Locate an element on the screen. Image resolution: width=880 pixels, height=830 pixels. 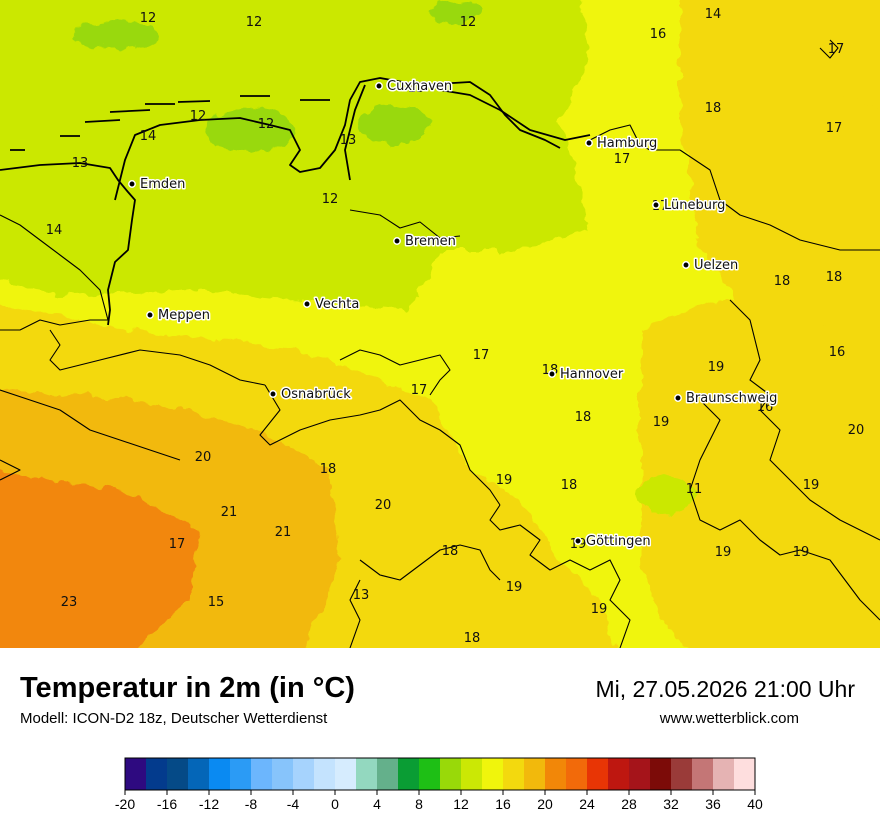
city-label: Hannover is located at coordinates (592, 374).